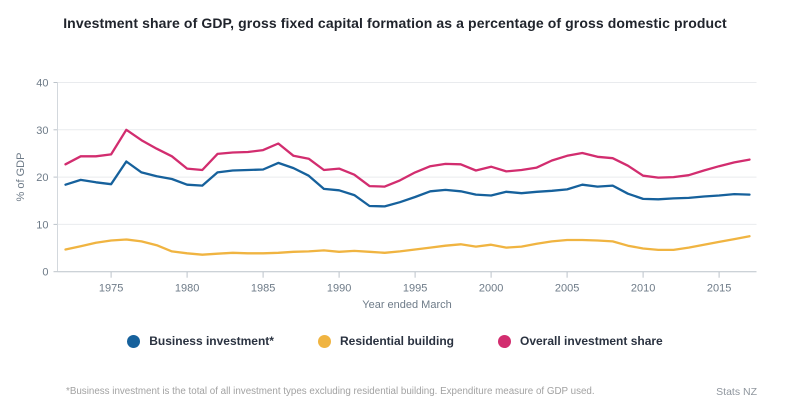 The width and height of the screenshot is (790, 417). Describe the element at coordinates (407, 158) in the screenshot. I see `series-line-overall-investment-share` at that location.